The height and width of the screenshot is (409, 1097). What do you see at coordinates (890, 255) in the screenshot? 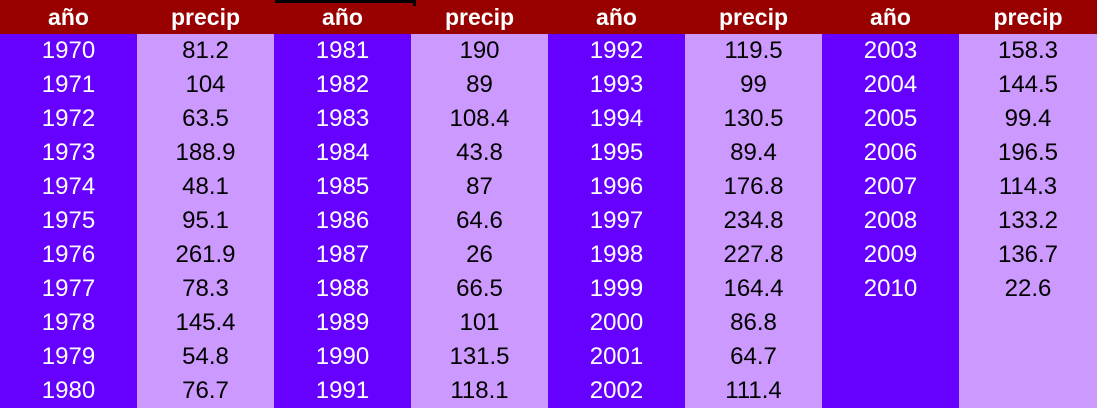
I see `year-cell: 2009` at bounding box center [890, 255].